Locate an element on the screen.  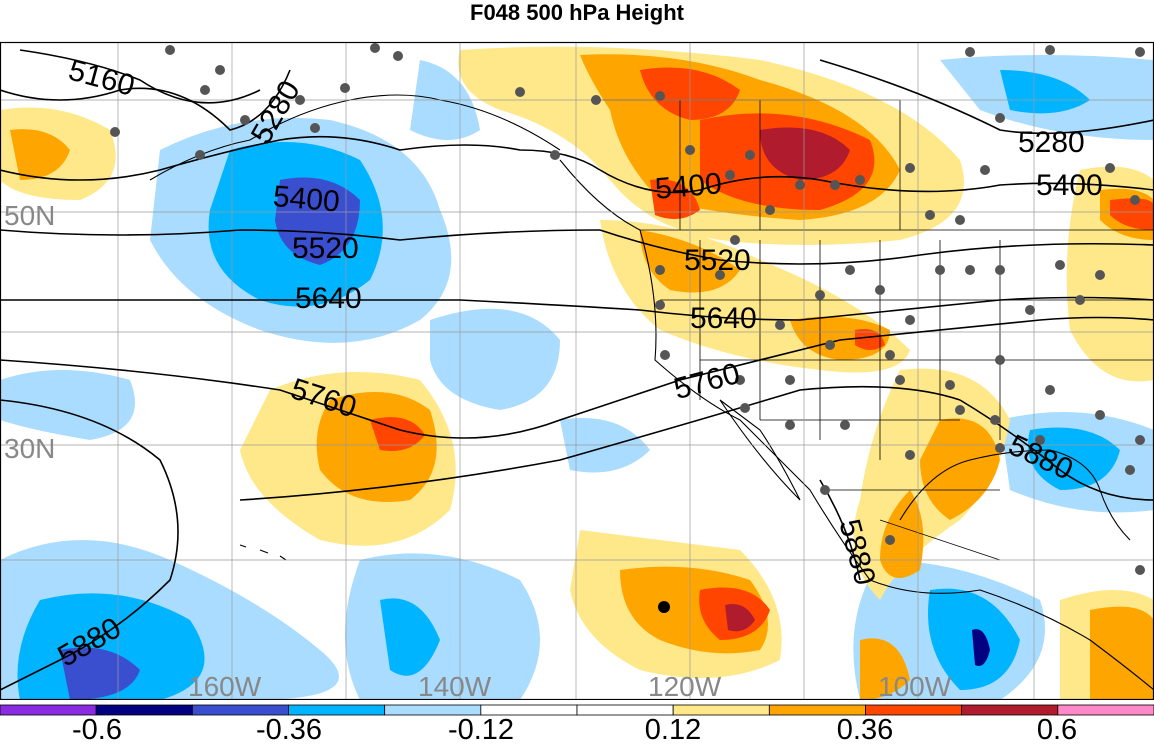
contour-5640-east is located at coordinates (896, 308).